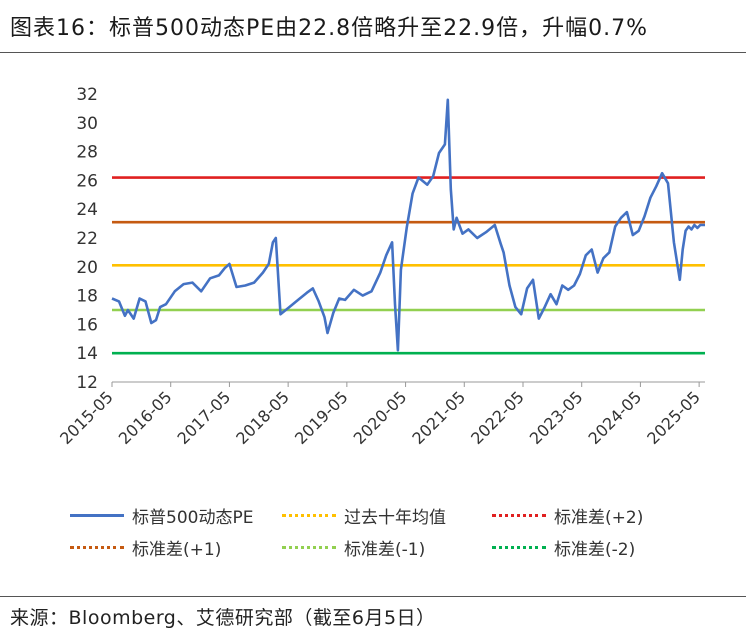 This screenshot has height=642, width=746. What do you see at coordinates (87, 354) in the screenshot?
I see `y-tick-label-14: 14` at bounding box center [87, 354].